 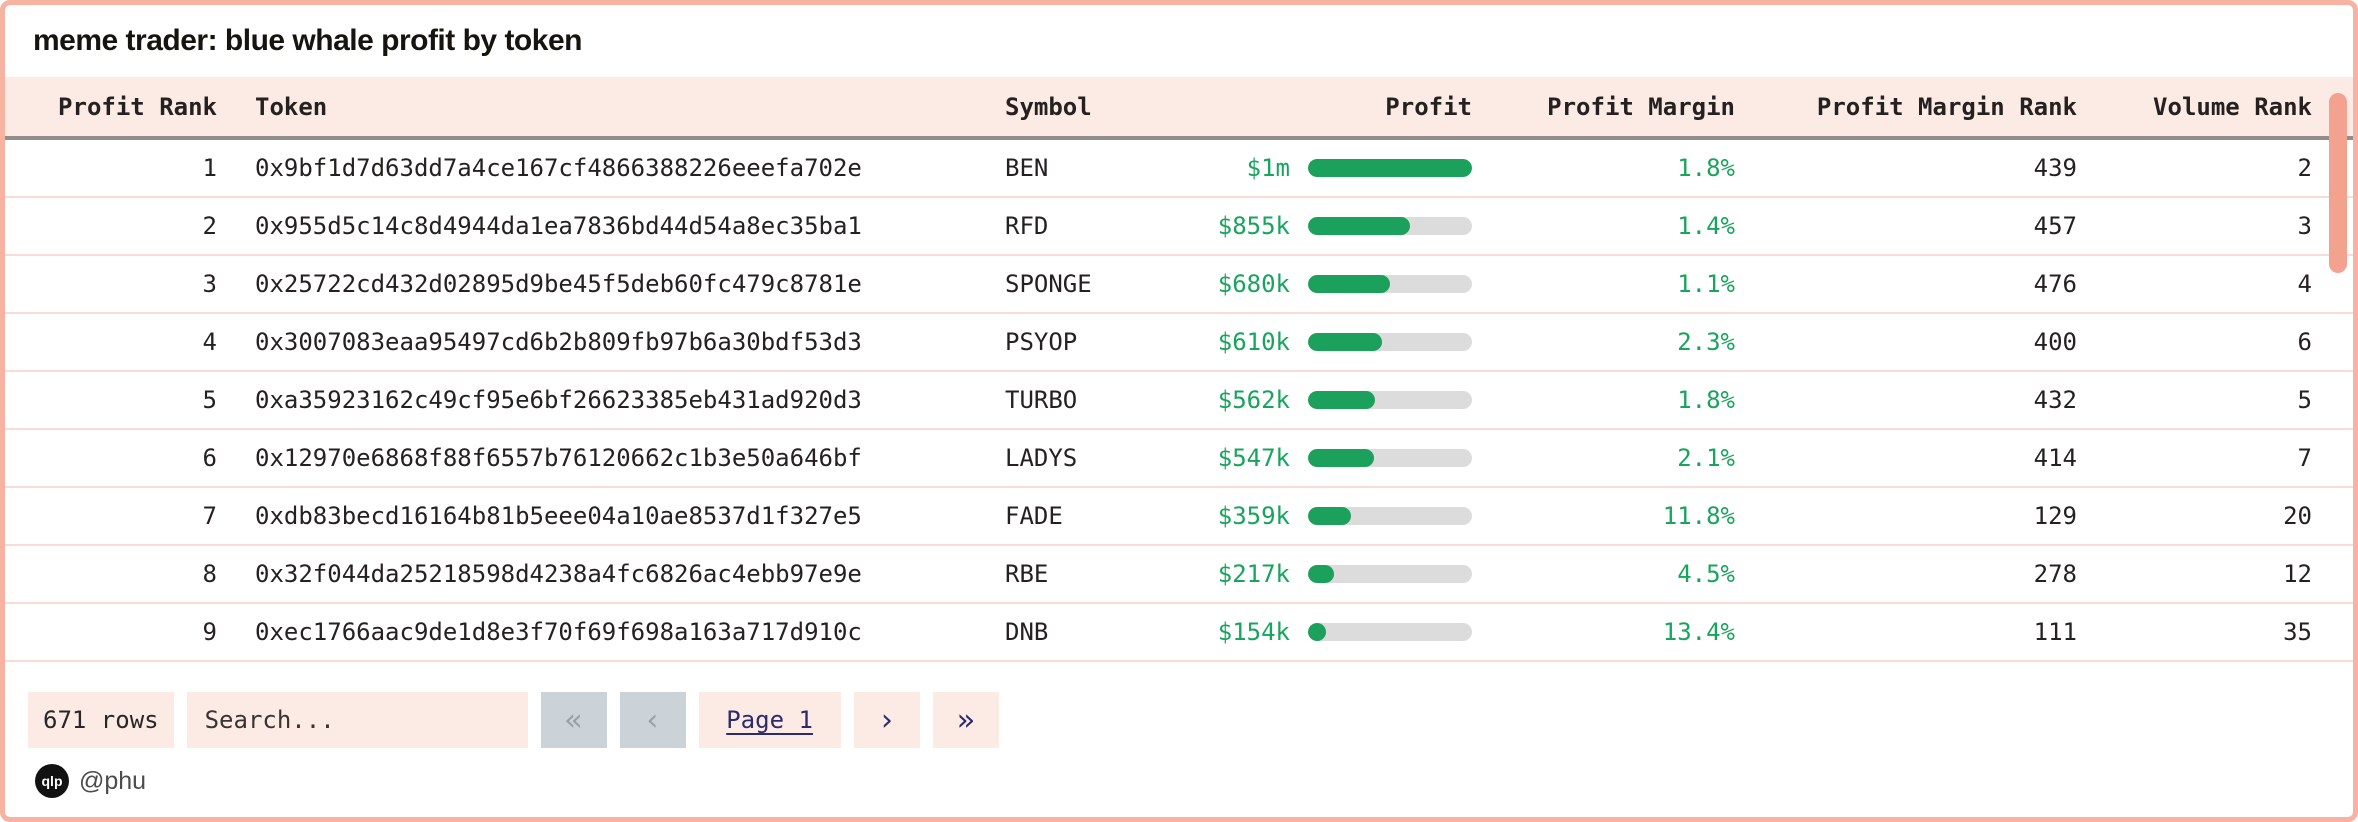 What do you see at coordinates (2055, 168) in the screenshot?
I see `cell-profit-margin-rank: 439` at bounding box center [2055, 168].